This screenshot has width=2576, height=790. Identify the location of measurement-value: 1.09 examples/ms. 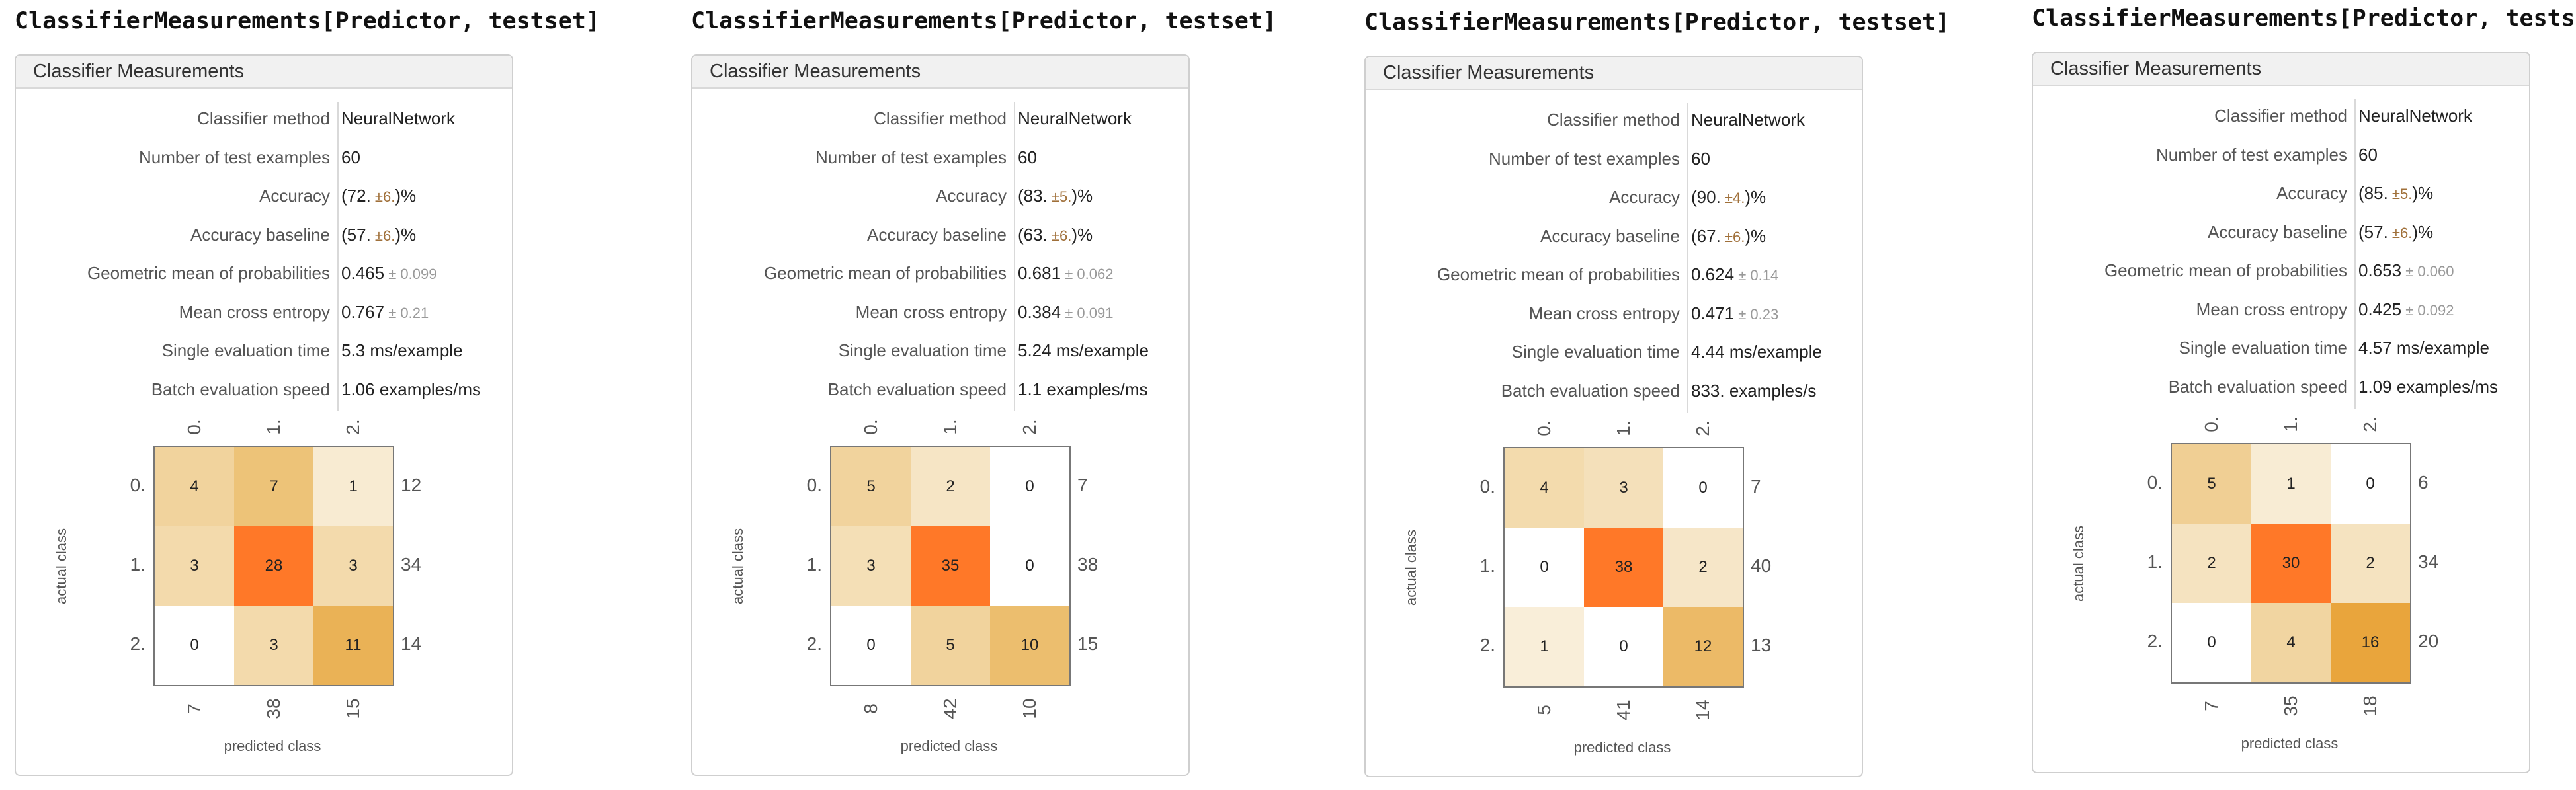
(2428, 387).